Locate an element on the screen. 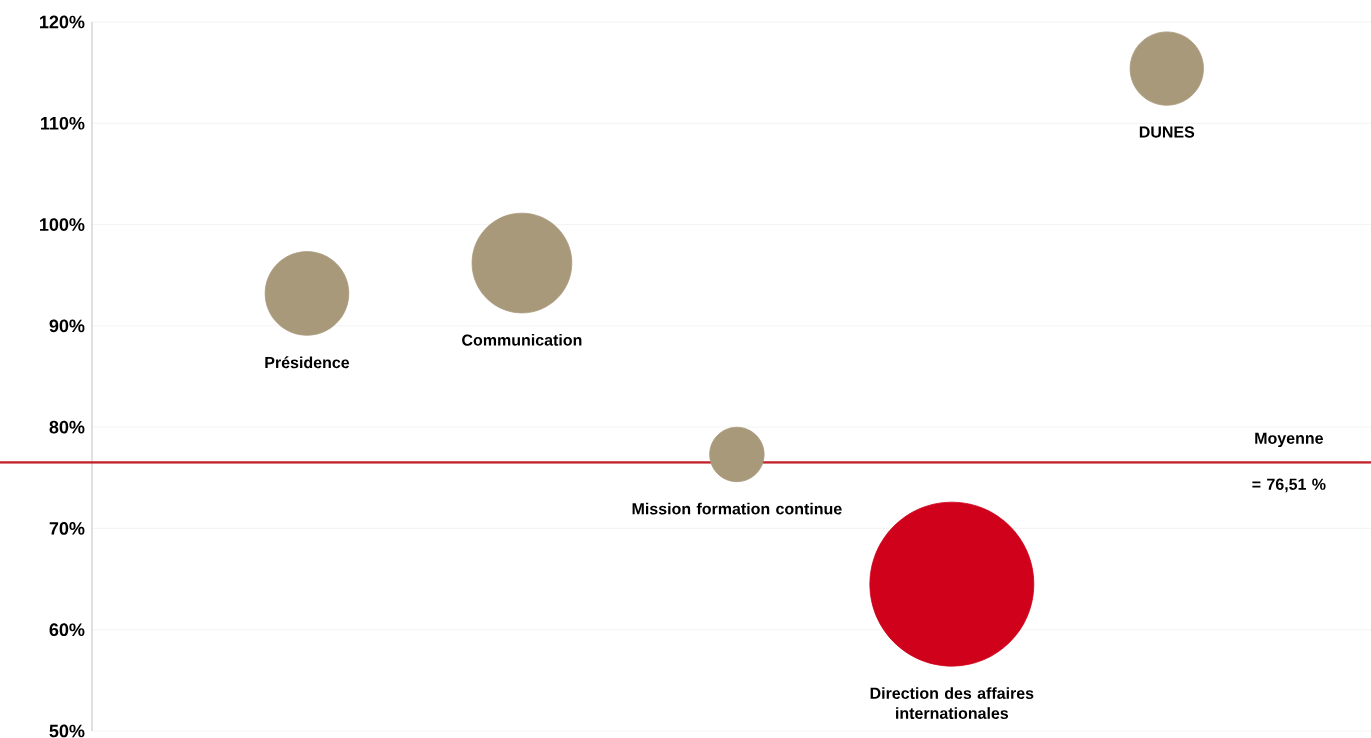 The width and height of the screenshot is (1371, 738). x-tick-label: DUNES is located at coordinates (1167, 132).